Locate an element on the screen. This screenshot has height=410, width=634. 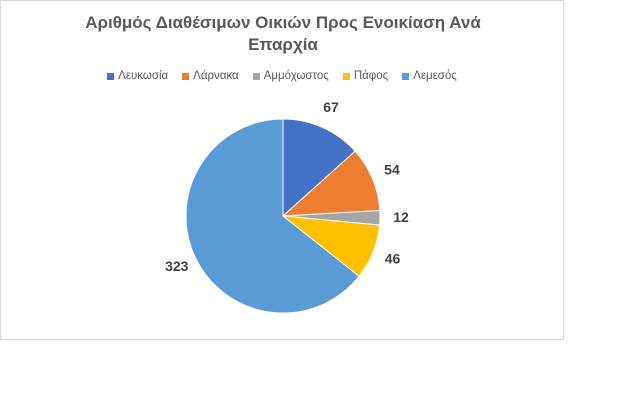
data-label: 12 is located at coordinates (401, 217).